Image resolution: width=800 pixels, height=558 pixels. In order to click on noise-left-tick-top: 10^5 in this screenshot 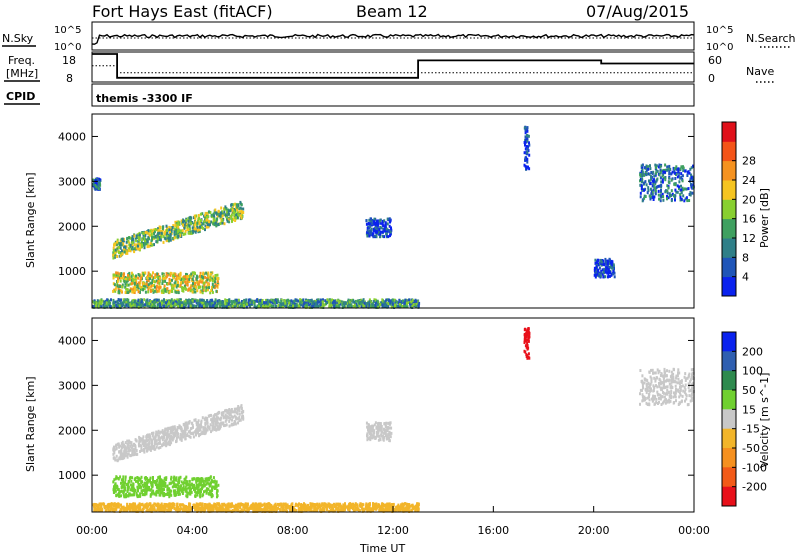, I will do `click(67, 30)`.